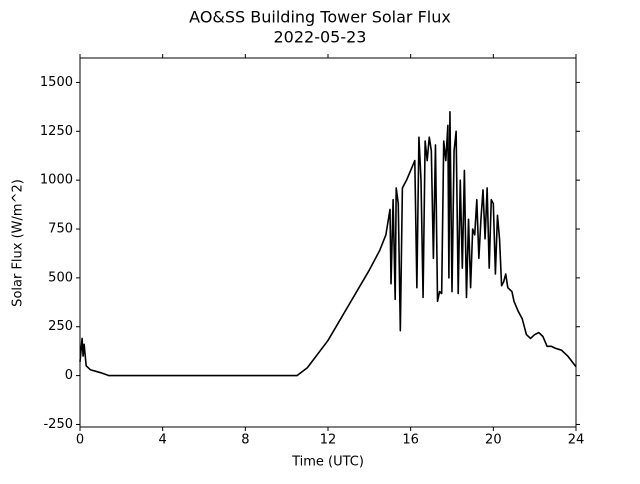 The width and height of the screenshot is (640, 484). Describe the element at coordinates (18, 243) in the screenshot. I see `y-axis-label: Solar Flux (W/m^2)` at that location.